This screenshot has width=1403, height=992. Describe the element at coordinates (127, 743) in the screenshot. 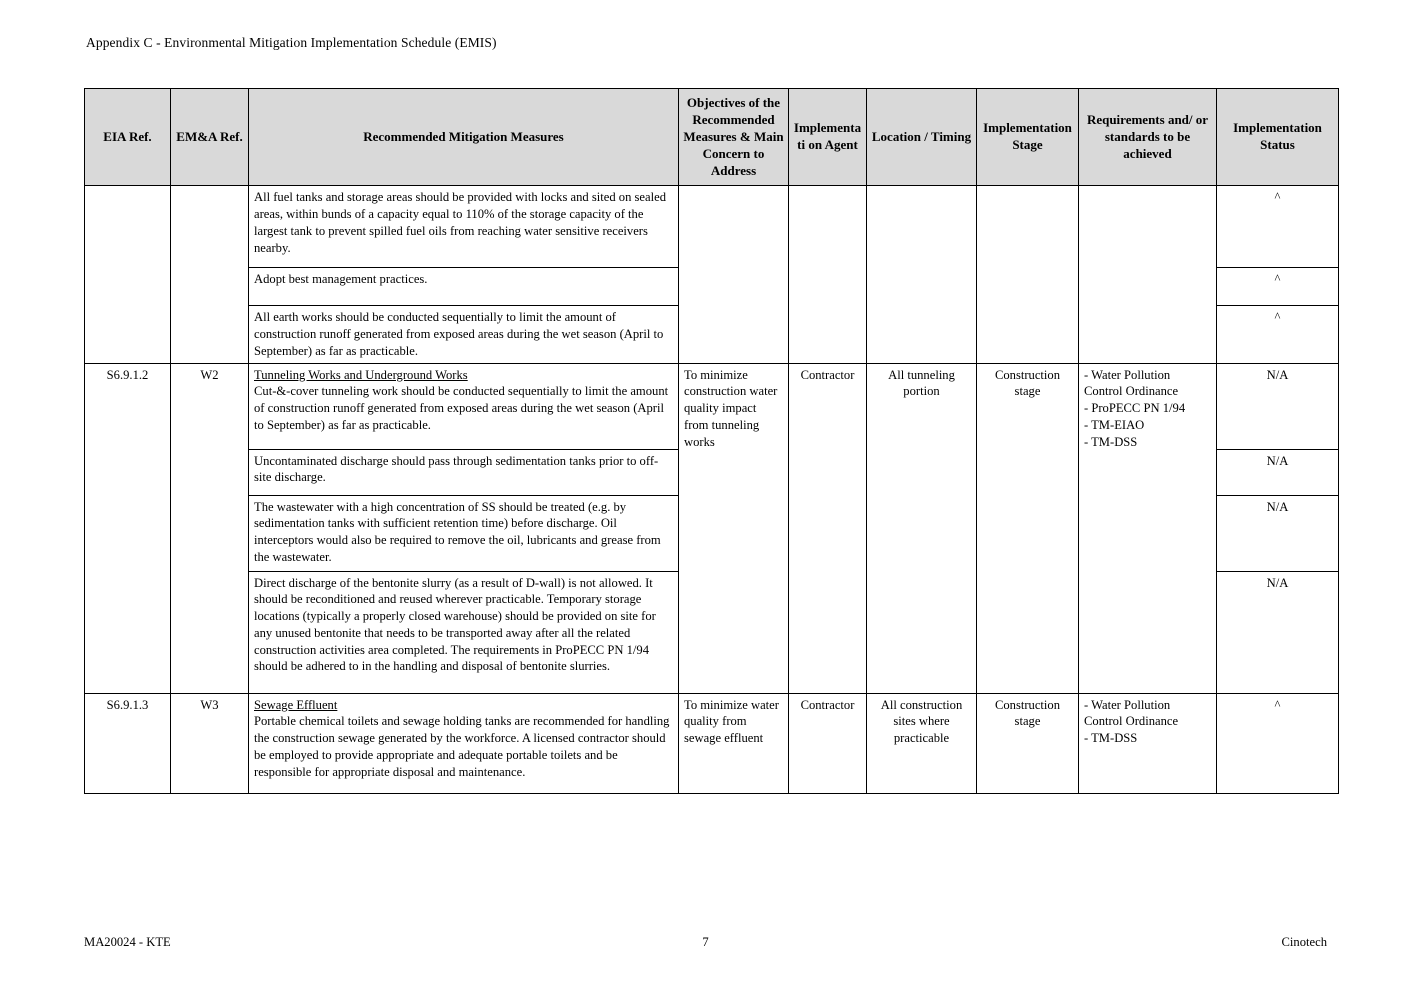

I see `cell-eia-ref: S6.9.1.3` at that location.